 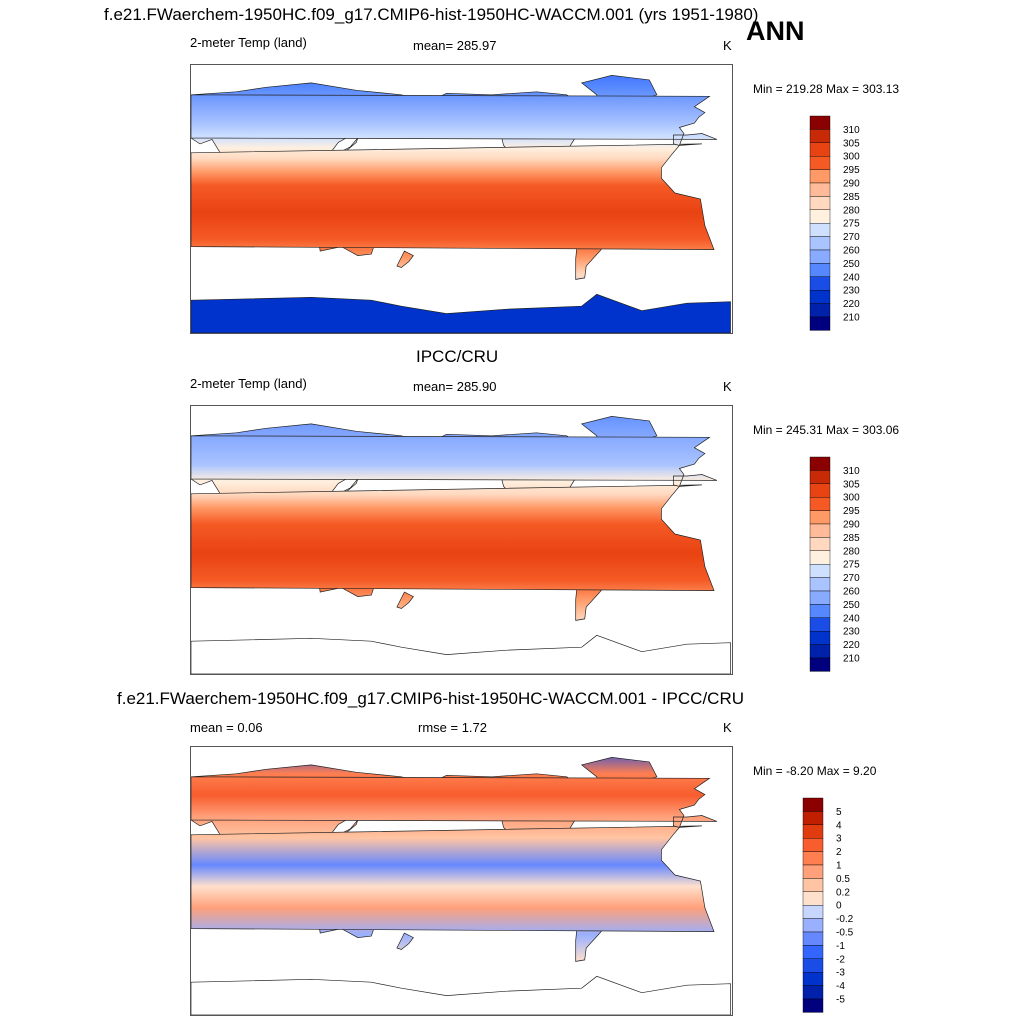 I want to click on panel-3-units-label: K, so click(x=727, y=727).